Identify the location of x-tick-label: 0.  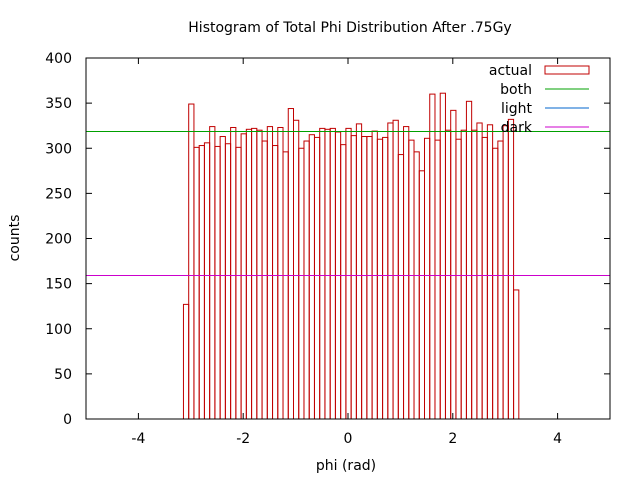
(348, 439).